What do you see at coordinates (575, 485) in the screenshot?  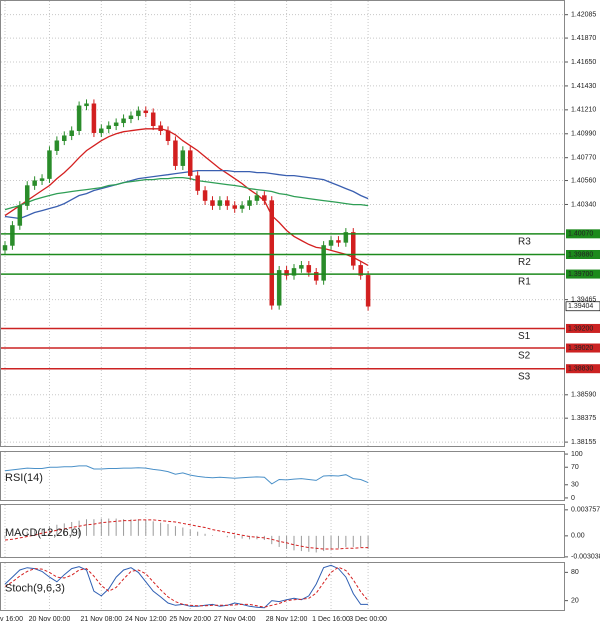 I see `y-tick-label: 30` at bounding box center [575, 485].